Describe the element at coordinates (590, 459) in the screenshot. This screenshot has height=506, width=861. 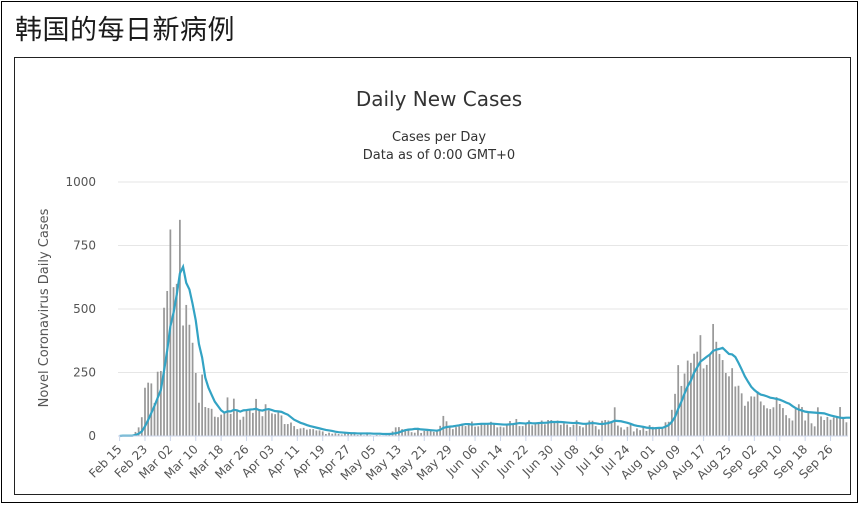
I see `x-tick-label: Jul 16` at that location.